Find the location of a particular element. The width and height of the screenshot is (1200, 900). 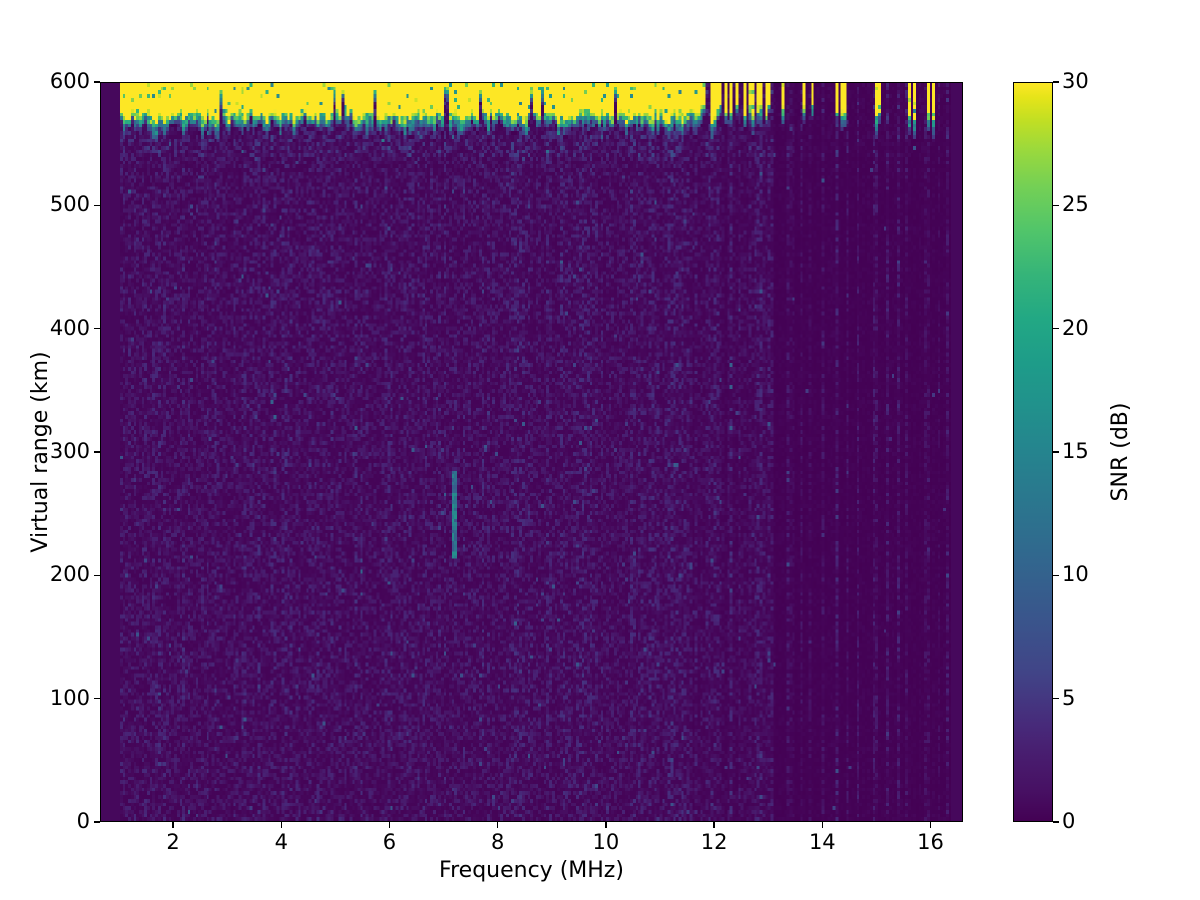

x-axis-tick-label: 12 is located at coordinates (714, 842).